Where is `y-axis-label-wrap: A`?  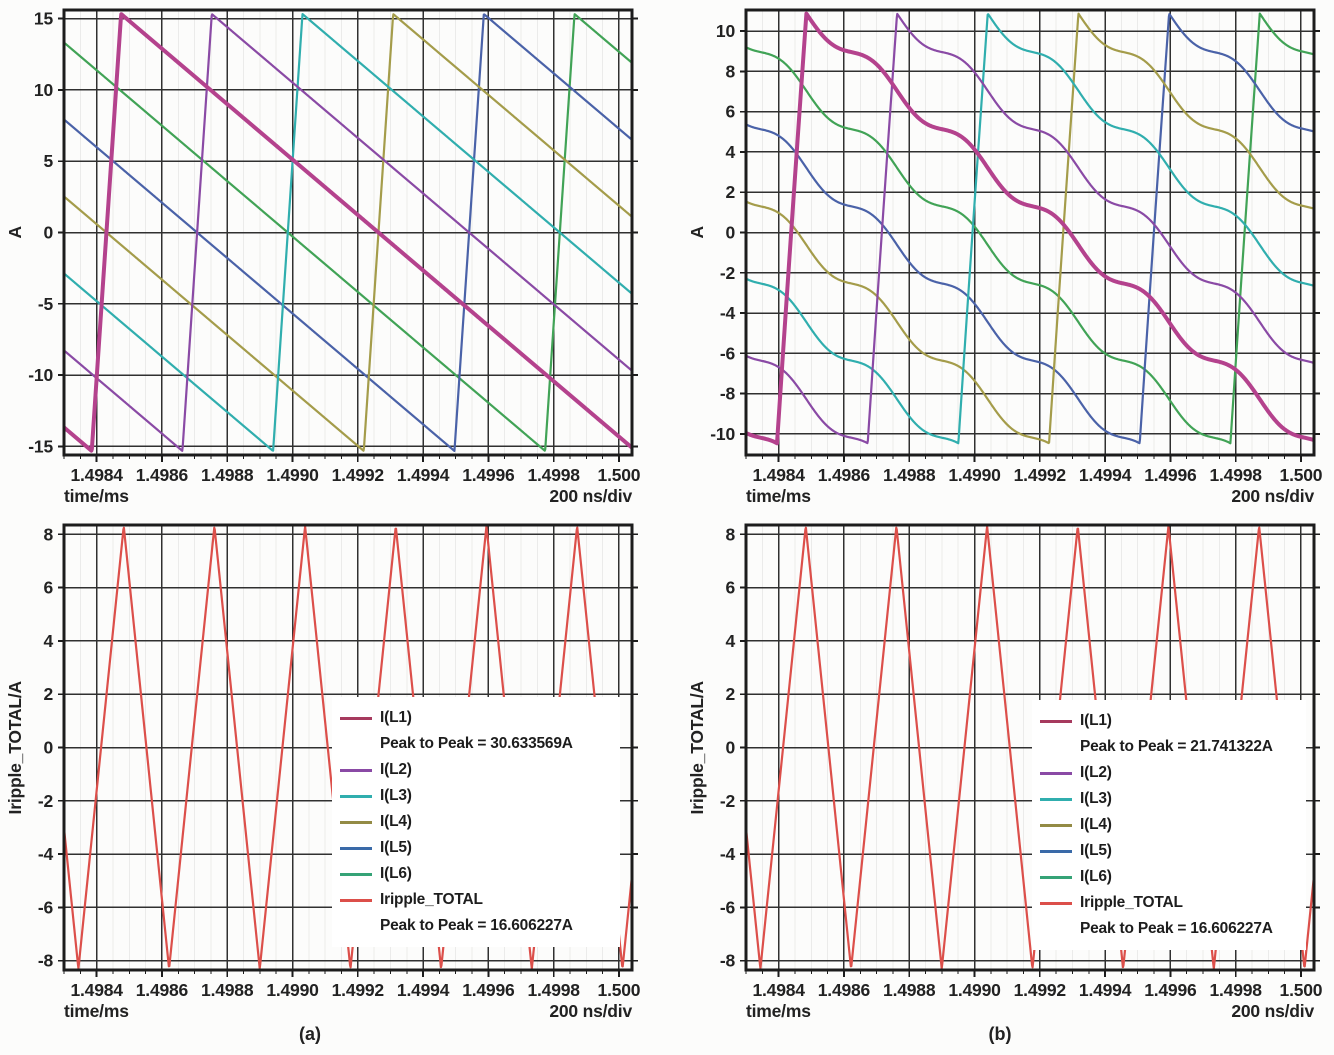 y-axis-label-wrap: A is located at coordinates (697, 232).